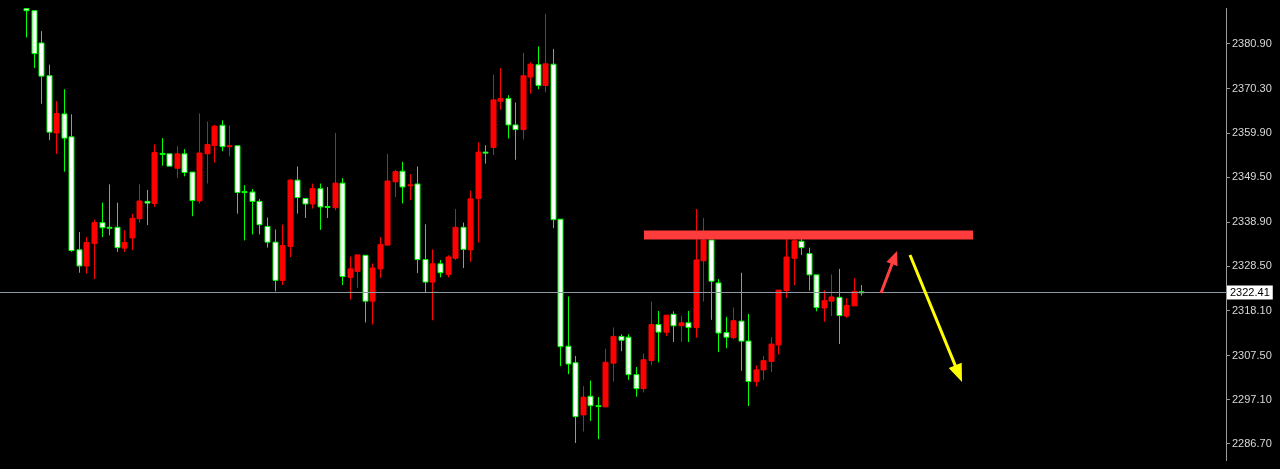 Image resolution: width=1280 pixels, height=469 pixels. What do you see at coordinates (1252, 87) in the screenshot?
I see `y-tick-label: 2370.30` at bounding box center [1252, 87].